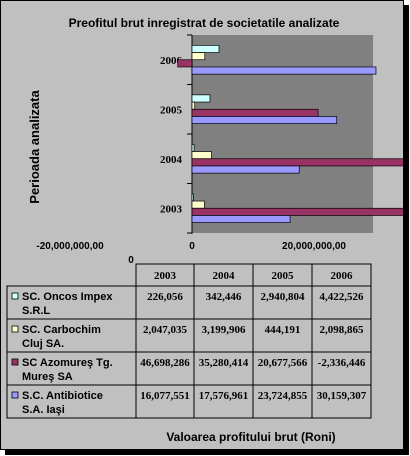 The image size is (410, 456). I want to click on category-label: 2003, so click(171, 209).